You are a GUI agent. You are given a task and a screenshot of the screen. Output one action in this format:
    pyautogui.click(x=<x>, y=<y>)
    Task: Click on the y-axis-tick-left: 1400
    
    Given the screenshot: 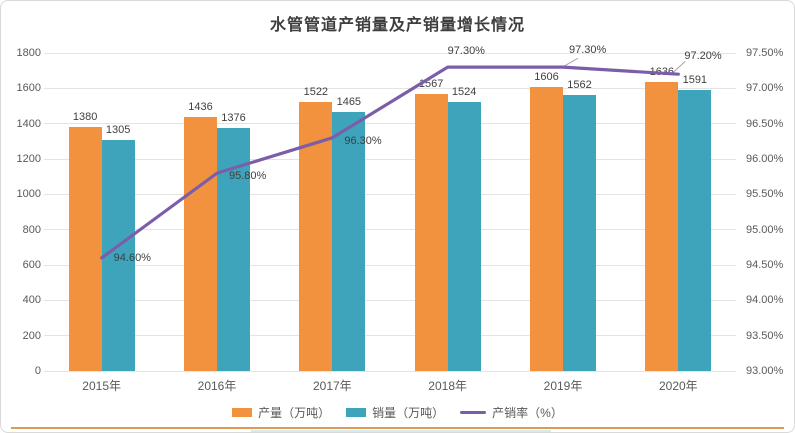 What is the action you would take?
    pyautogui.click(x=28, y=123)
    